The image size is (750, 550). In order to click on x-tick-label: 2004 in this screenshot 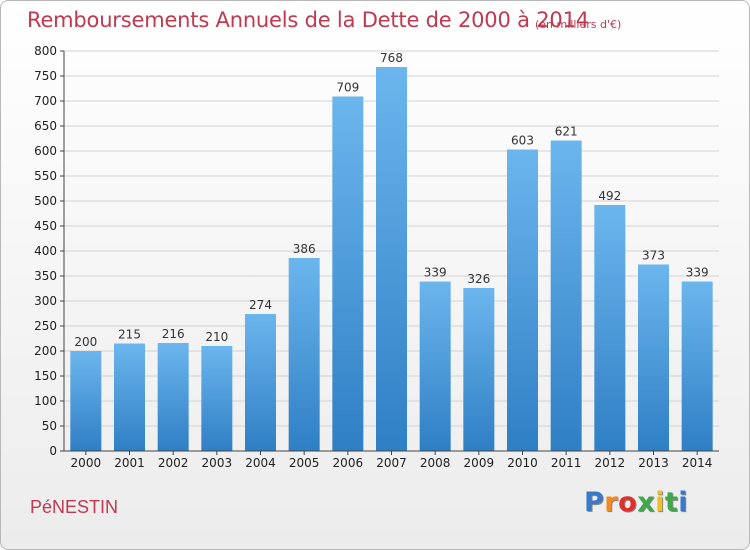, I will do `click(260, 463)`.